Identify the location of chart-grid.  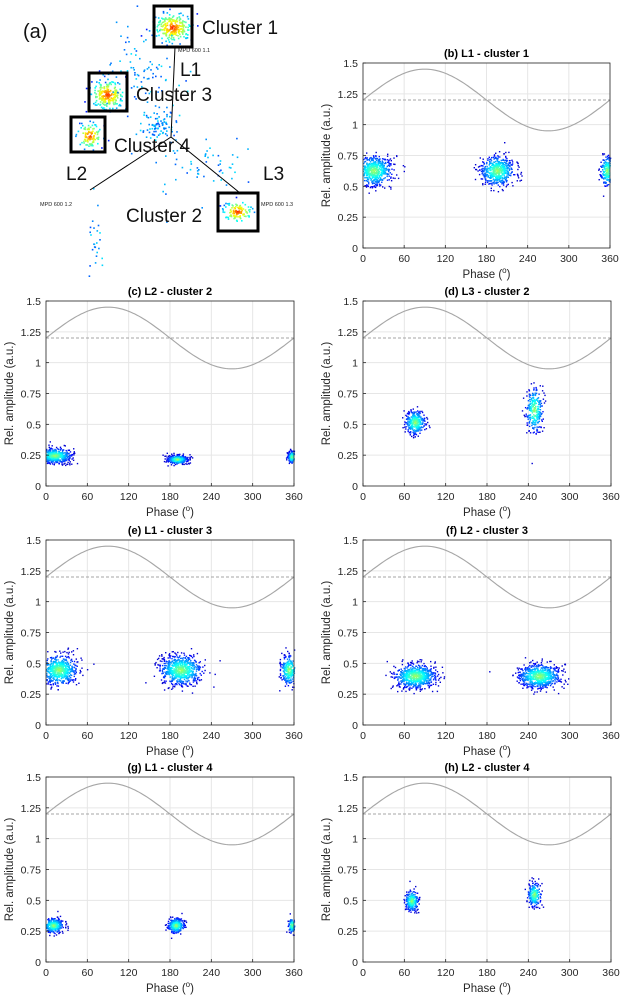
(486, 155).